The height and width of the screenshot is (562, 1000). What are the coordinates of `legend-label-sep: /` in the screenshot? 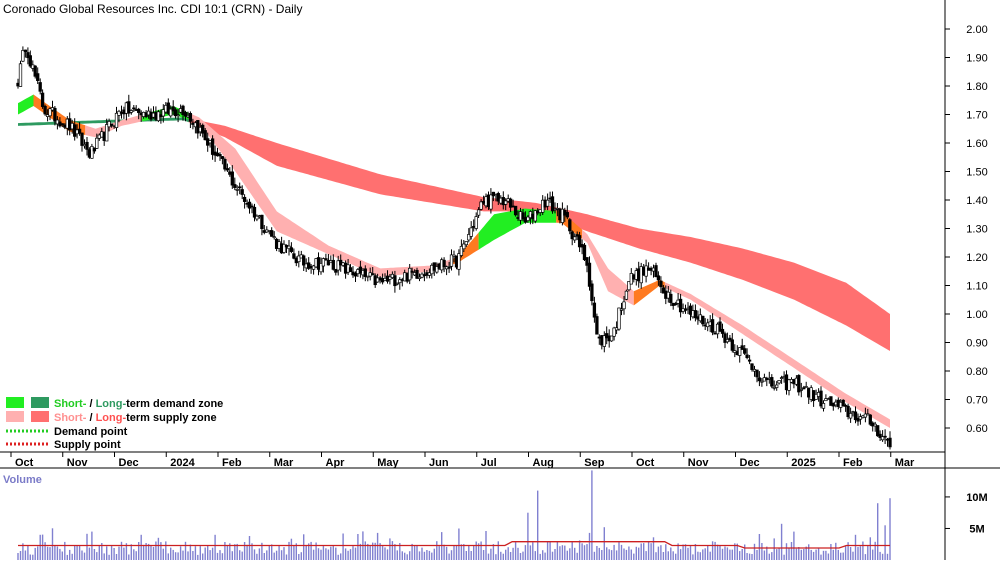 It's located at (90, 418).